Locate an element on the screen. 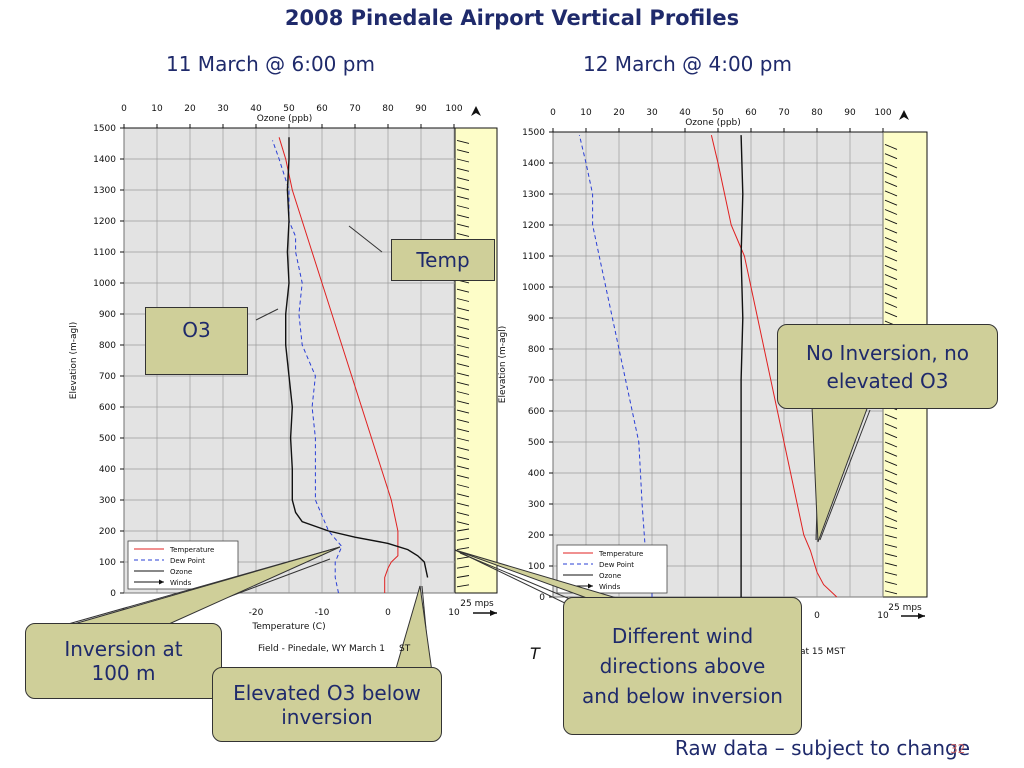 Image resolution: width=1024 pixels, height=768 pixels. right-x2-tick-label: 0 is located at coordinates (553, 113).